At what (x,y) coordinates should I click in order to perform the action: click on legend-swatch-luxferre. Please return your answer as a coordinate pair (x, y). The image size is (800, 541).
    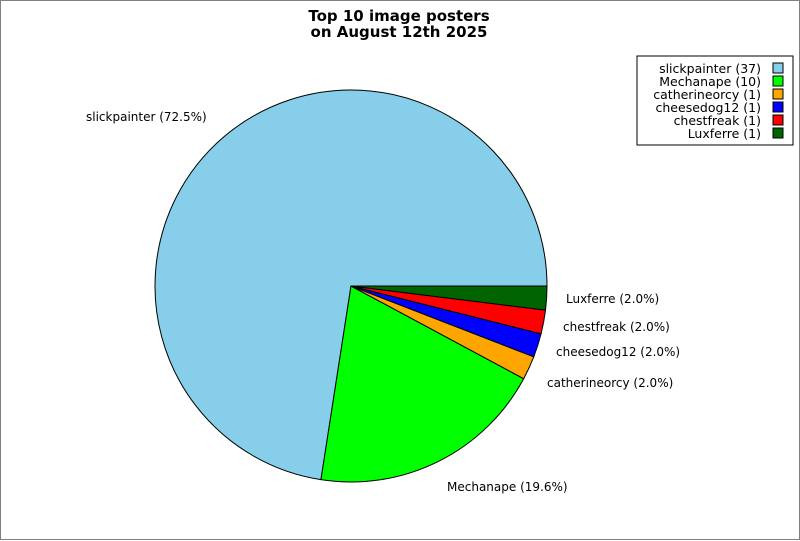
    Looking at the image, I should click on (778, 133).